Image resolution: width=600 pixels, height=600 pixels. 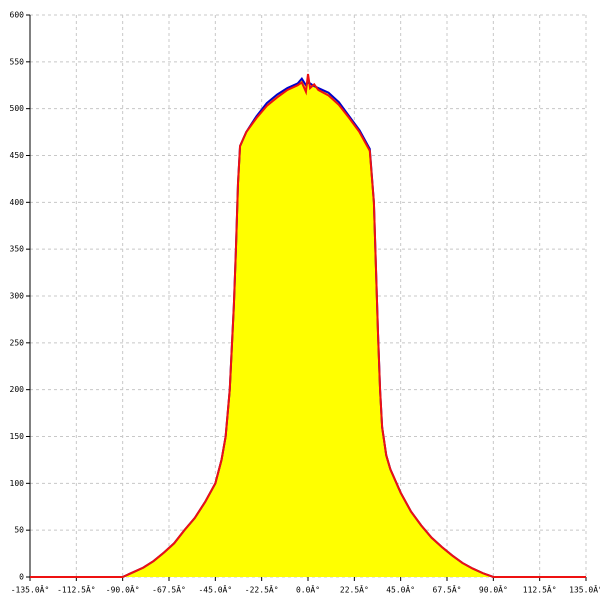 I want to click on y-tick-label: 300, so click(x=17, y=296).